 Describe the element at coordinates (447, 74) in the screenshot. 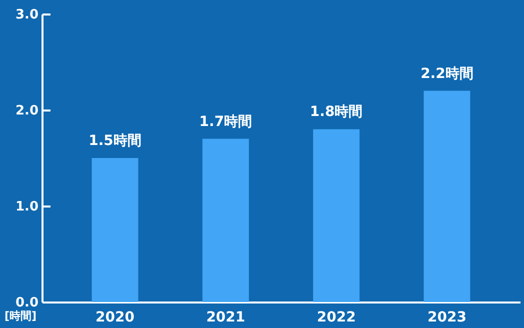

I see `data-label: 2.2時間` at that location.